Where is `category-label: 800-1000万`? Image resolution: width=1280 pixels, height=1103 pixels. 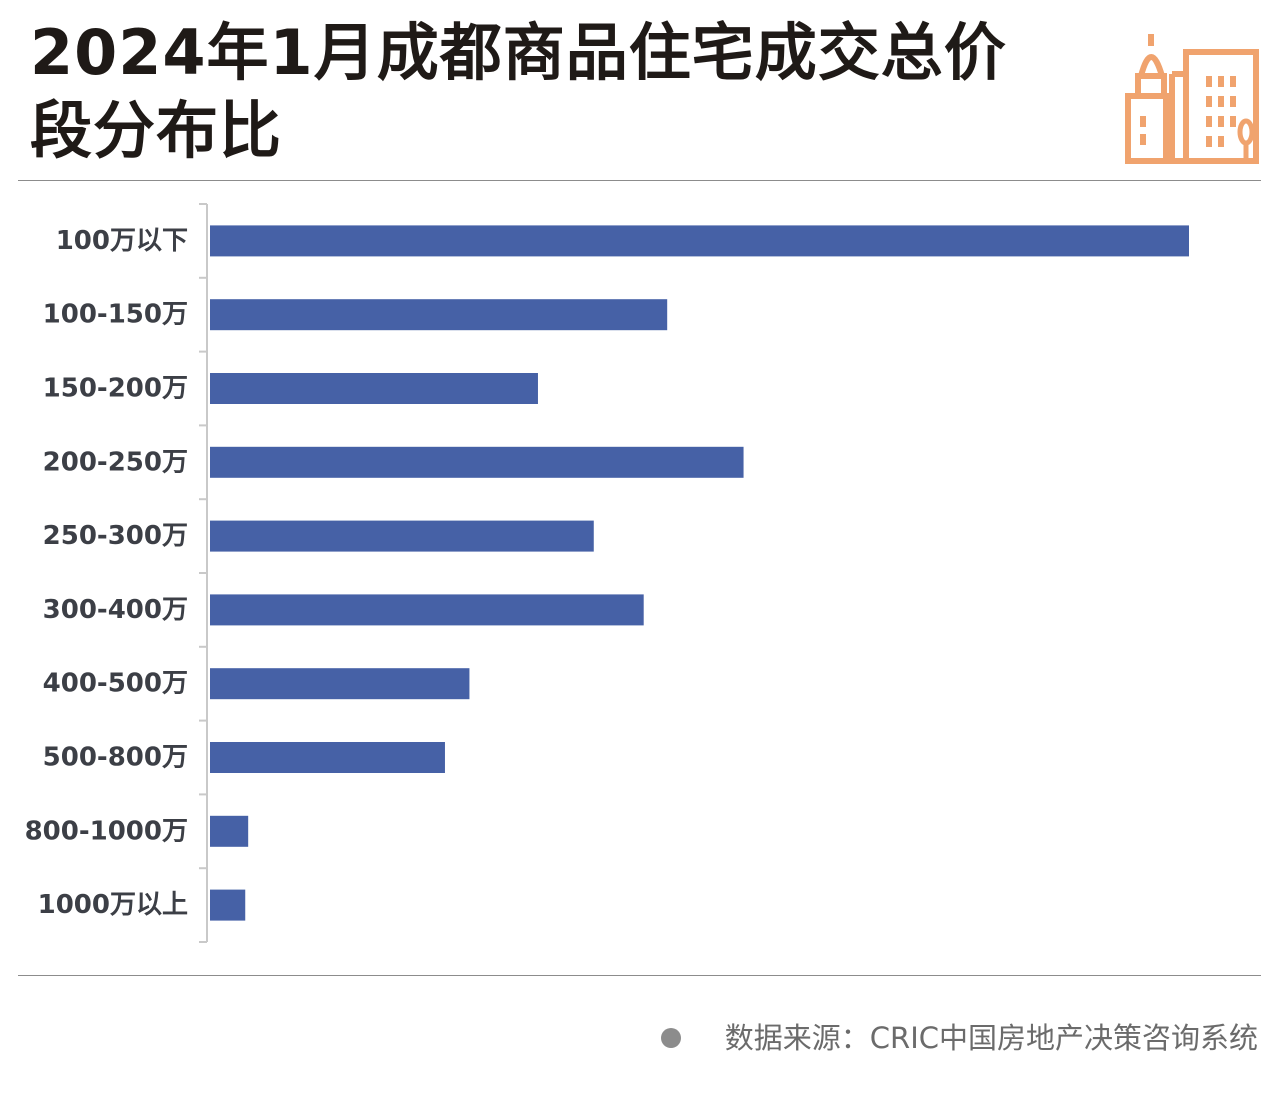 category-label: 800-1000万 is located at coordinates (106, 831).